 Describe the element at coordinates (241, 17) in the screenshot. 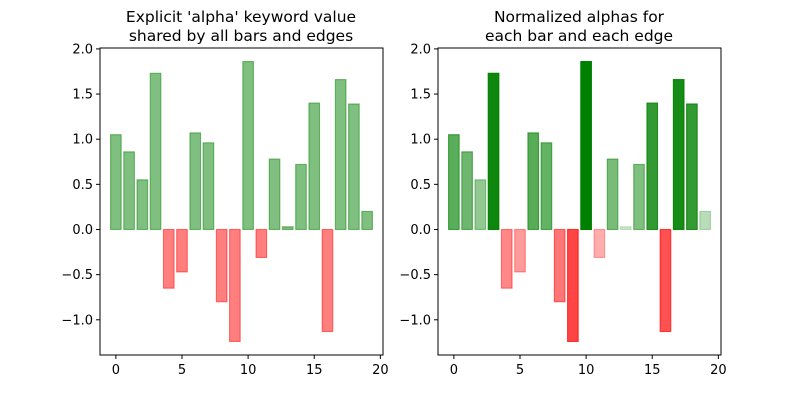

I see `chart-title-line-1: Explicit 'alpha' keyword value` at that location.